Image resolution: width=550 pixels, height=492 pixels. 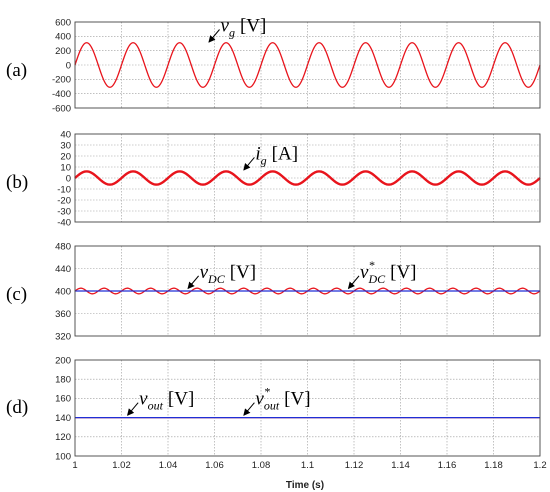 What do you see at coordinates (168, 465) in the screenshot?
I see `x-tick-label: 1.04` at bounding box center [168, 465].